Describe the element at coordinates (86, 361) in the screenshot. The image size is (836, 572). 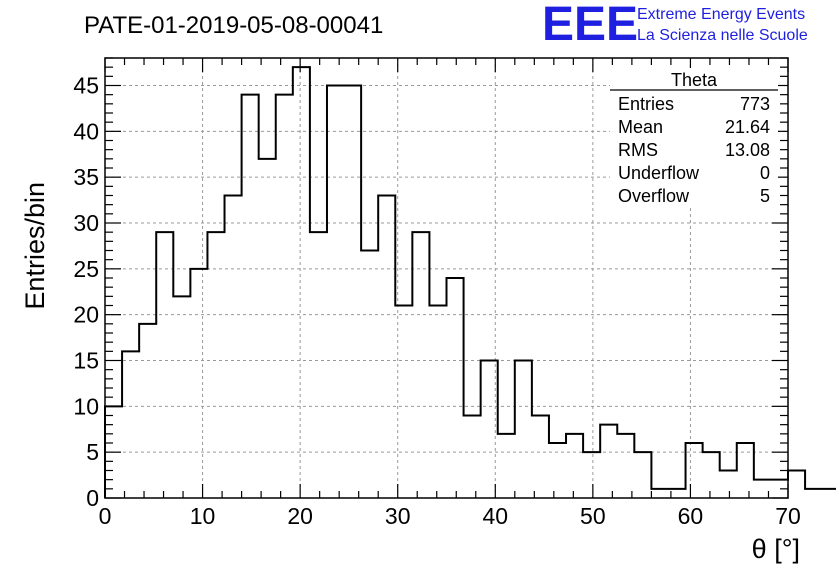
I see `y-tick-label: 15` at that location.